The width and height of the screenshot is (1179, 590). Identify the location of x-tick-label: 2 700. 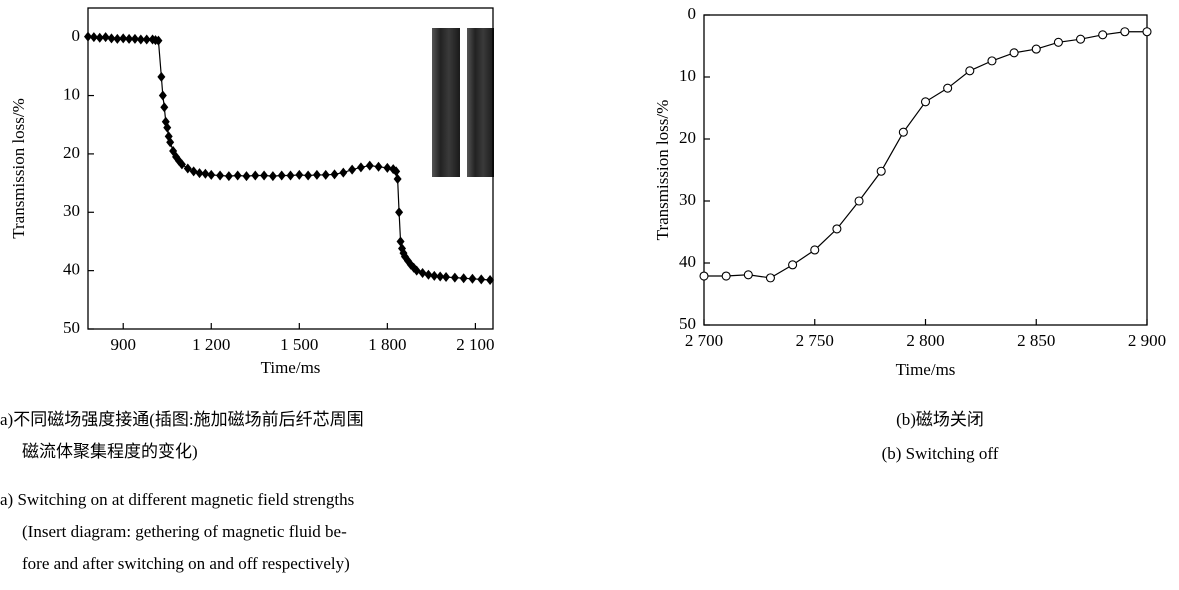
(704, 340).